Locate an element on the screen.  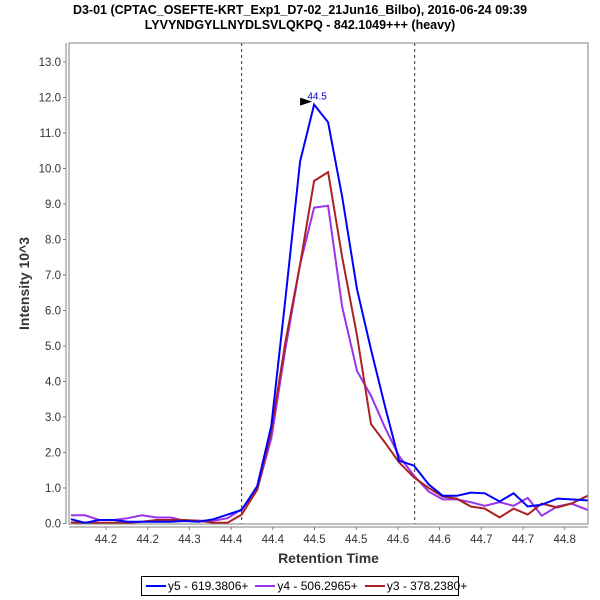
x-tick-label: 44.8 is located at coordinates (565, 540).